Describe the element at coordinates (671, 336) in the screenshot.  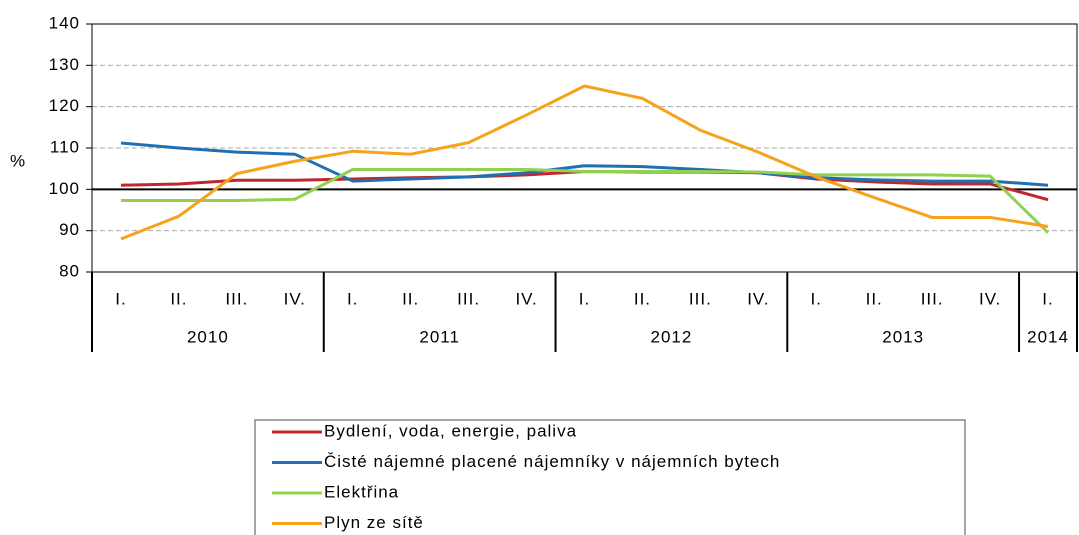
I see `x-group-label: 2012` at that location.